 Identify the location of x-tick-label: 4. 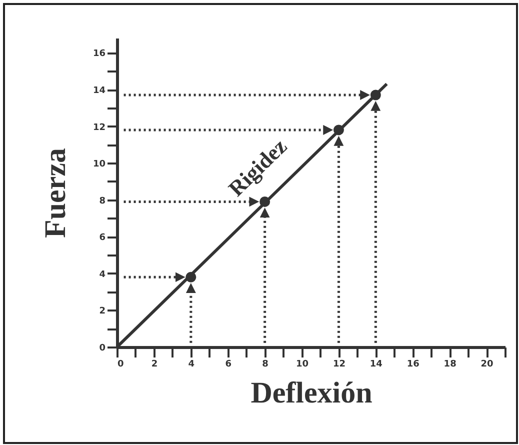
(191, 365).